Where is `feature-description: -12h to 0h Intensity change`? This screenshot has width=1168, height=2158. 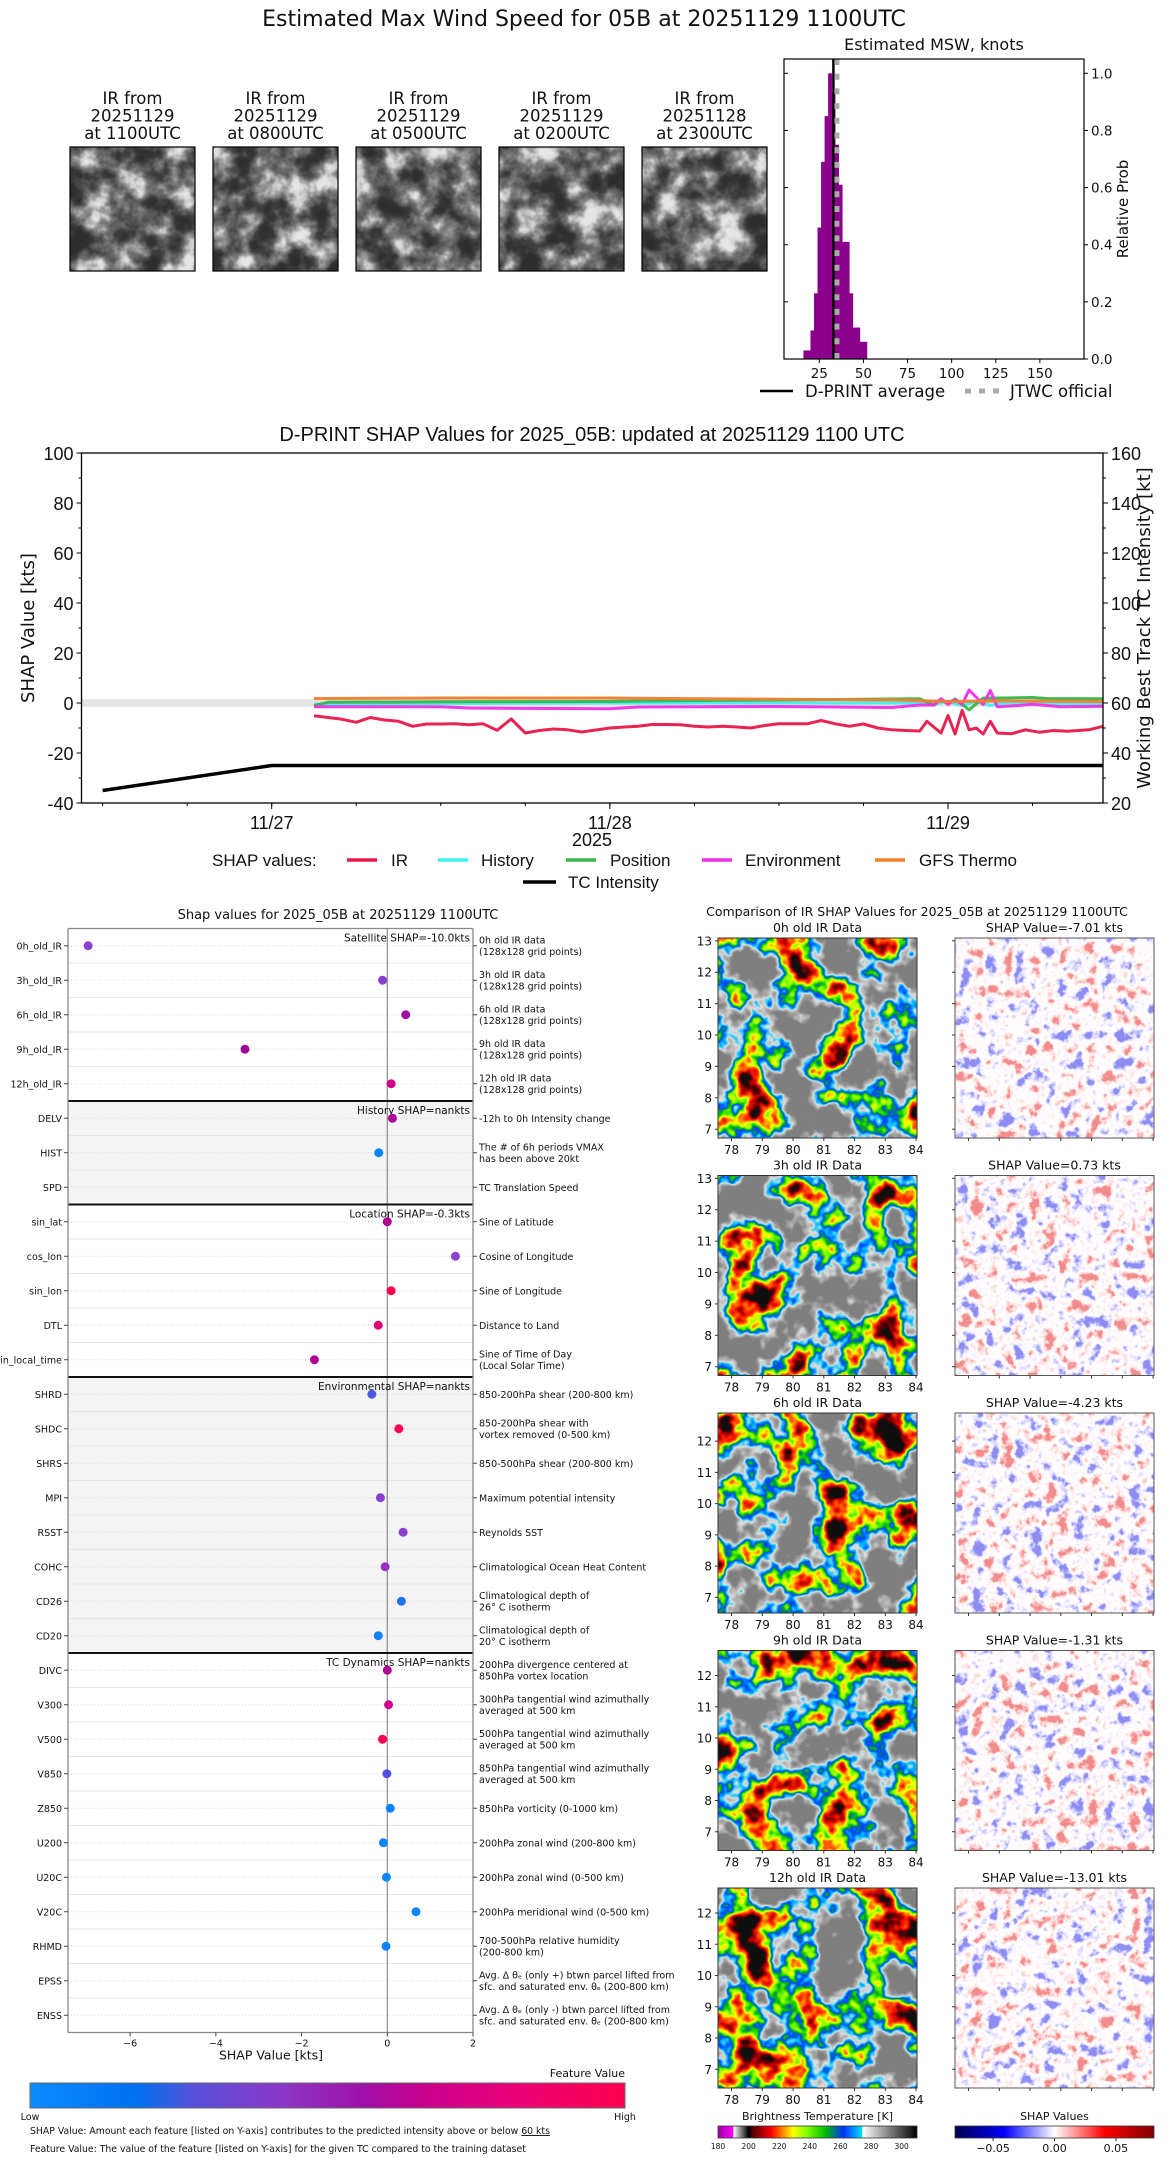 feature-description: -12h to 0h Intensity change is located at coordinates (545, 1119).